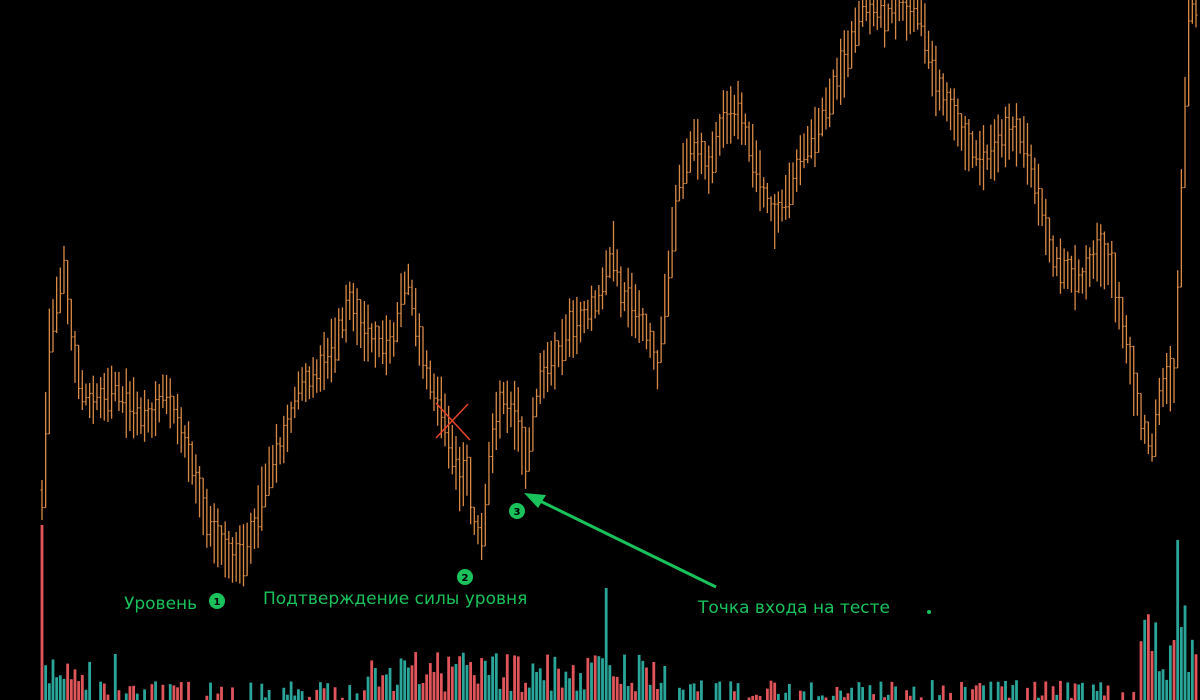 This screenshot has height=700, width=1200. Describe the element at coordinates (217, 602) in the screenshot. I see `marker-1-number: 1` at that location.